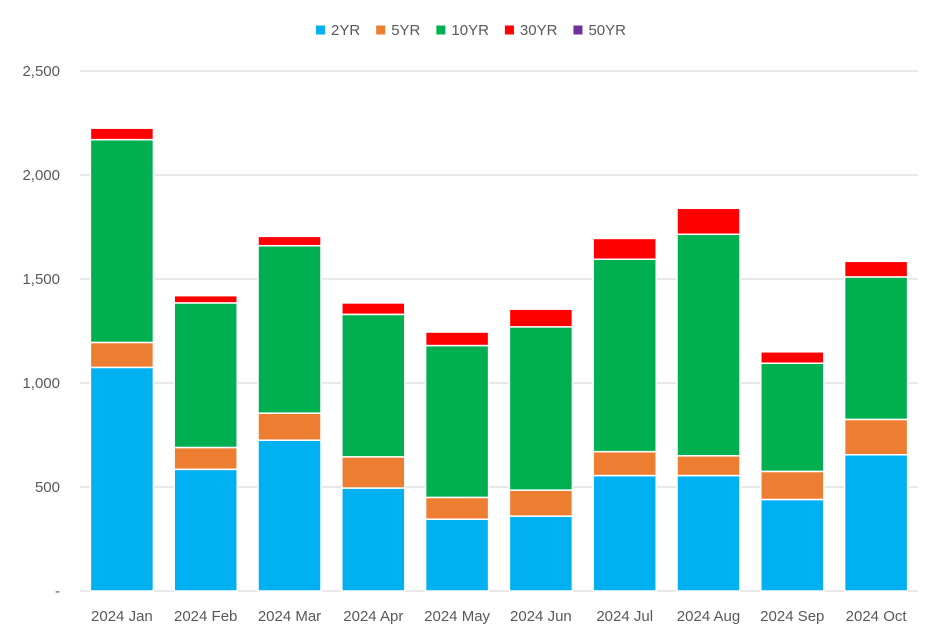  What do you see at coordinates (539, 30) in the screenshot?
I see `legend-label: 30YR` at bounding box center [539, 30].